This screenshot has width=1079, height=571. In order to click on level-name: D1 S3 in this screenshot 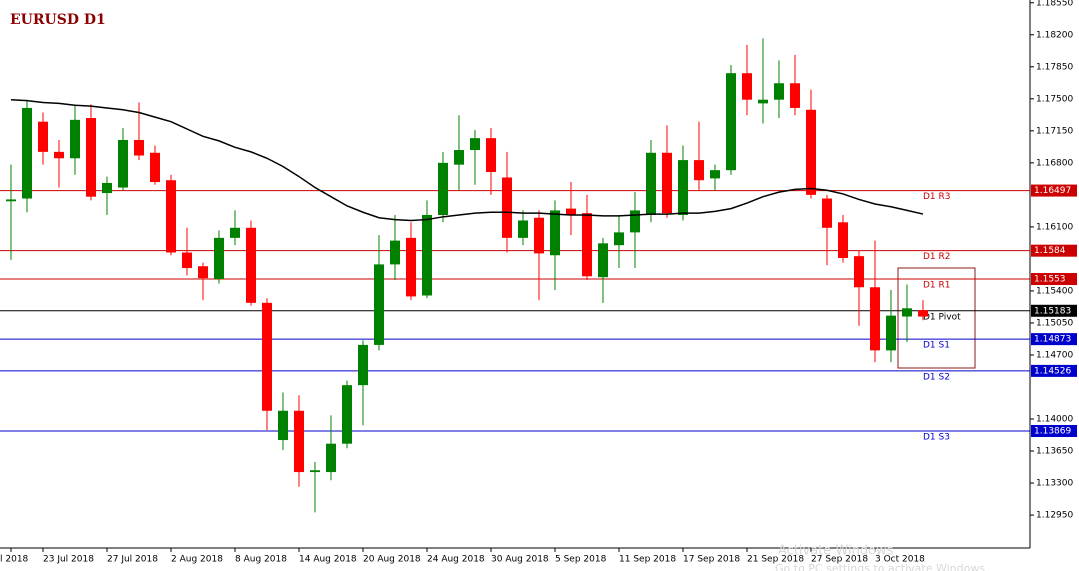, I will do `click(936, 437)`.